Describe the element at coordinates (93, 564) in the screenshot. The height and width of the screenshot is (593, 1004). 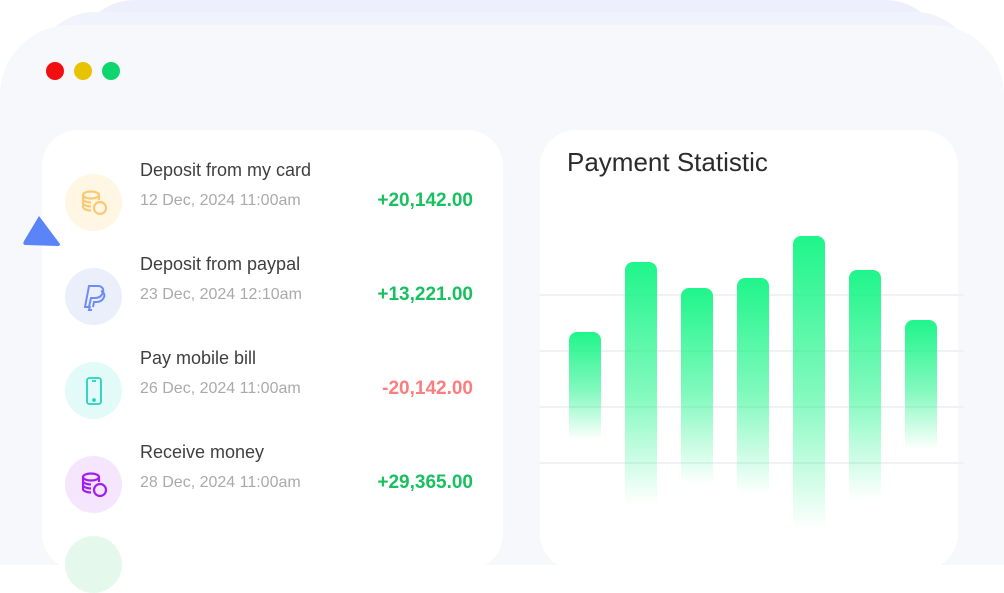
I see `transaction-icon` at that location.